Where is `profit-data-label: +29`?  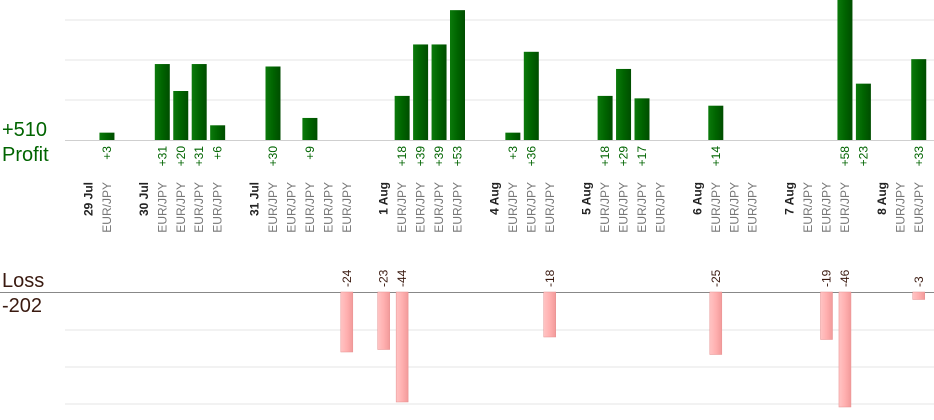
profit-data-label: +29 is located at coordinates (624, 156).